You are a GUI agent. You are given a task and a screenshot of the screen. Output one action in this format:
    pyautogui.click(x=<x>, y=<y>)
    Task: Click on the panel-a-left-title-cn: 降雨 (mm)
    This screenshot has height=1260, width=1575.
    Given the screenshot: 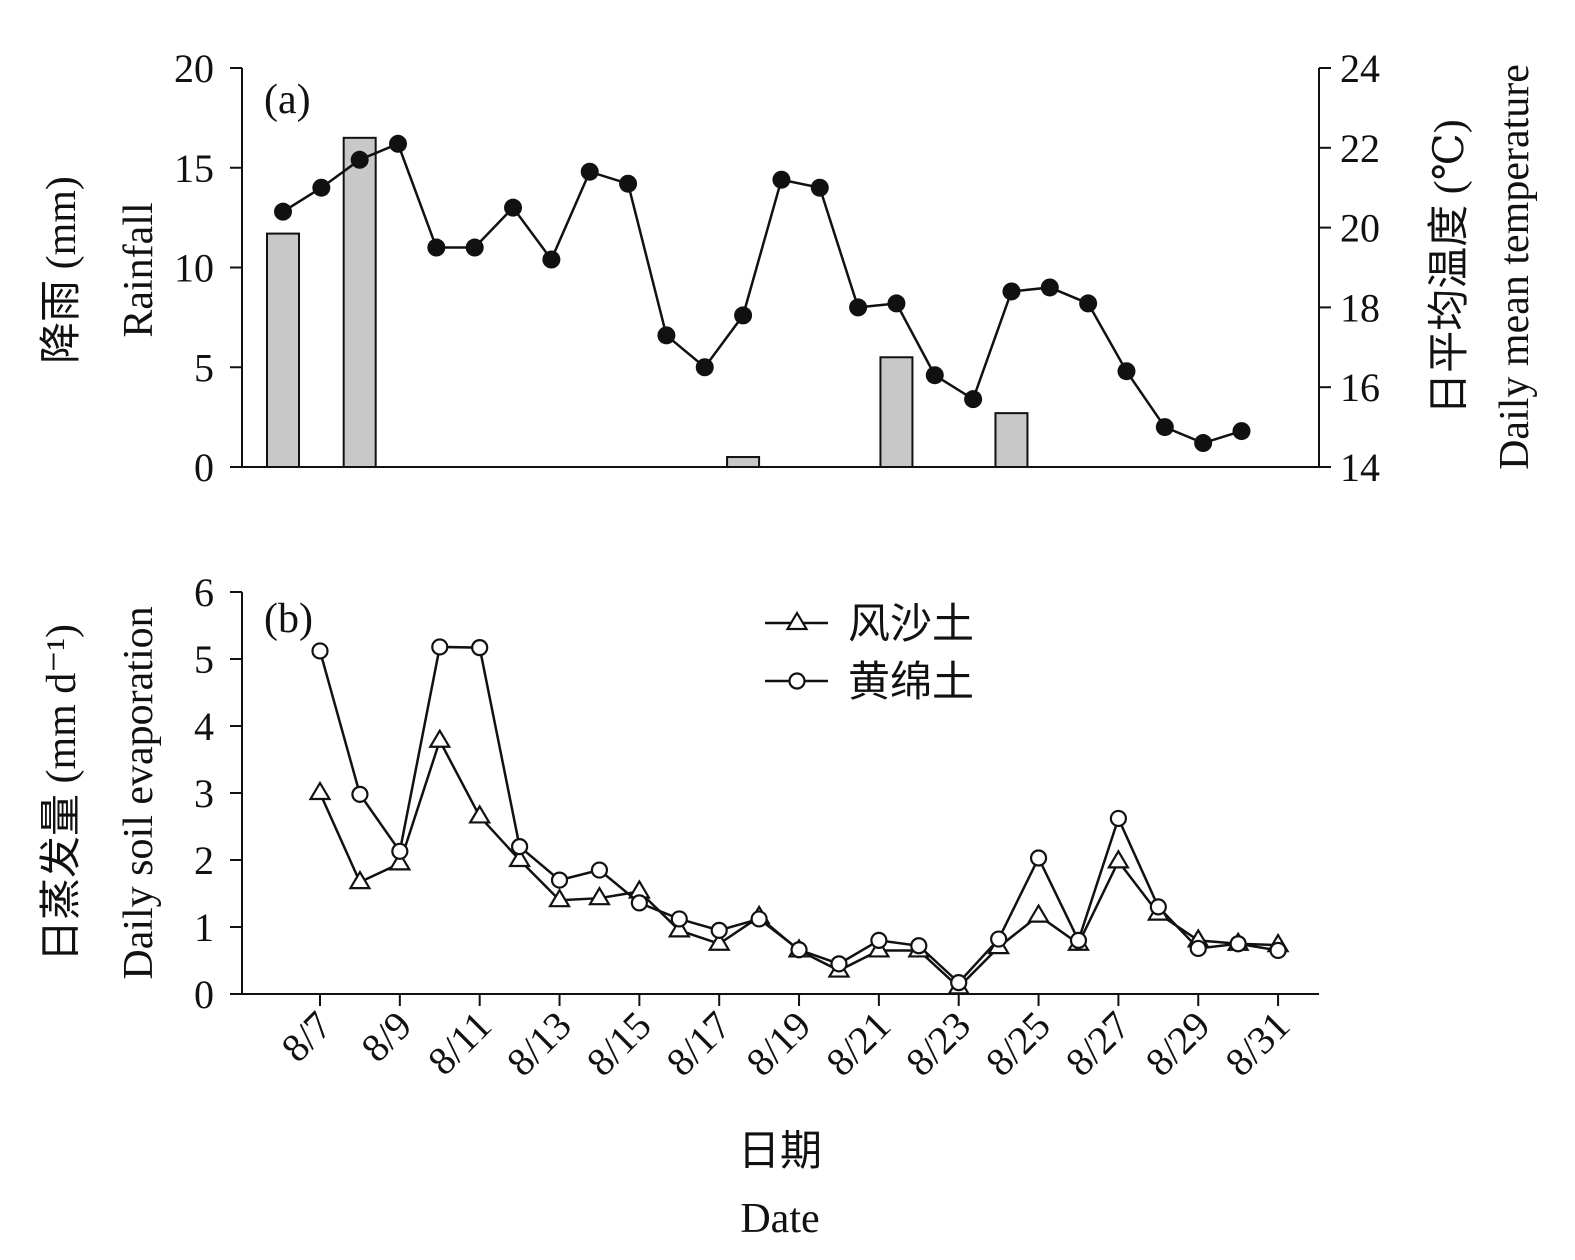 What is the action you would take?
    pyautogui.click(x=62, y=270)
    